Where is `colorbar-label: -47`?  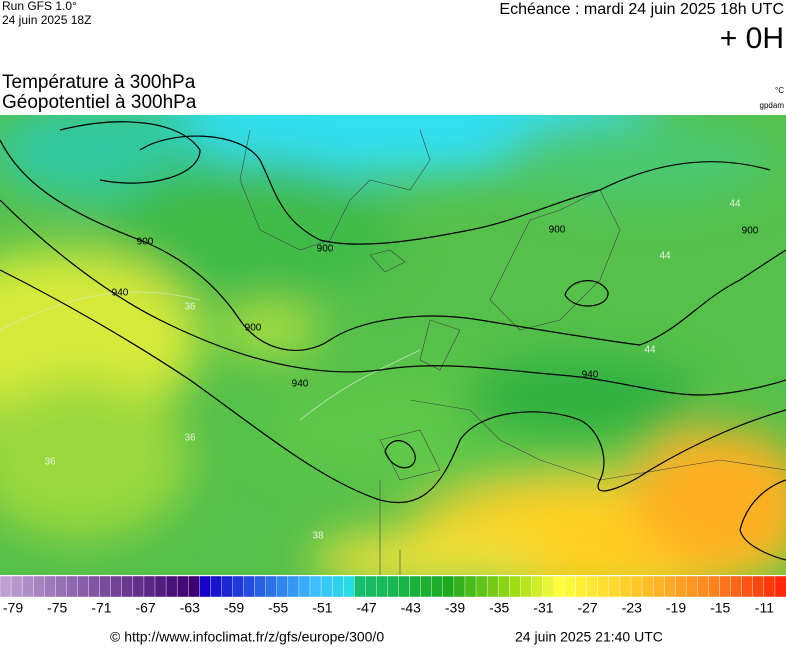
colorbar-label: -47 is located at coordinates (366, 608).